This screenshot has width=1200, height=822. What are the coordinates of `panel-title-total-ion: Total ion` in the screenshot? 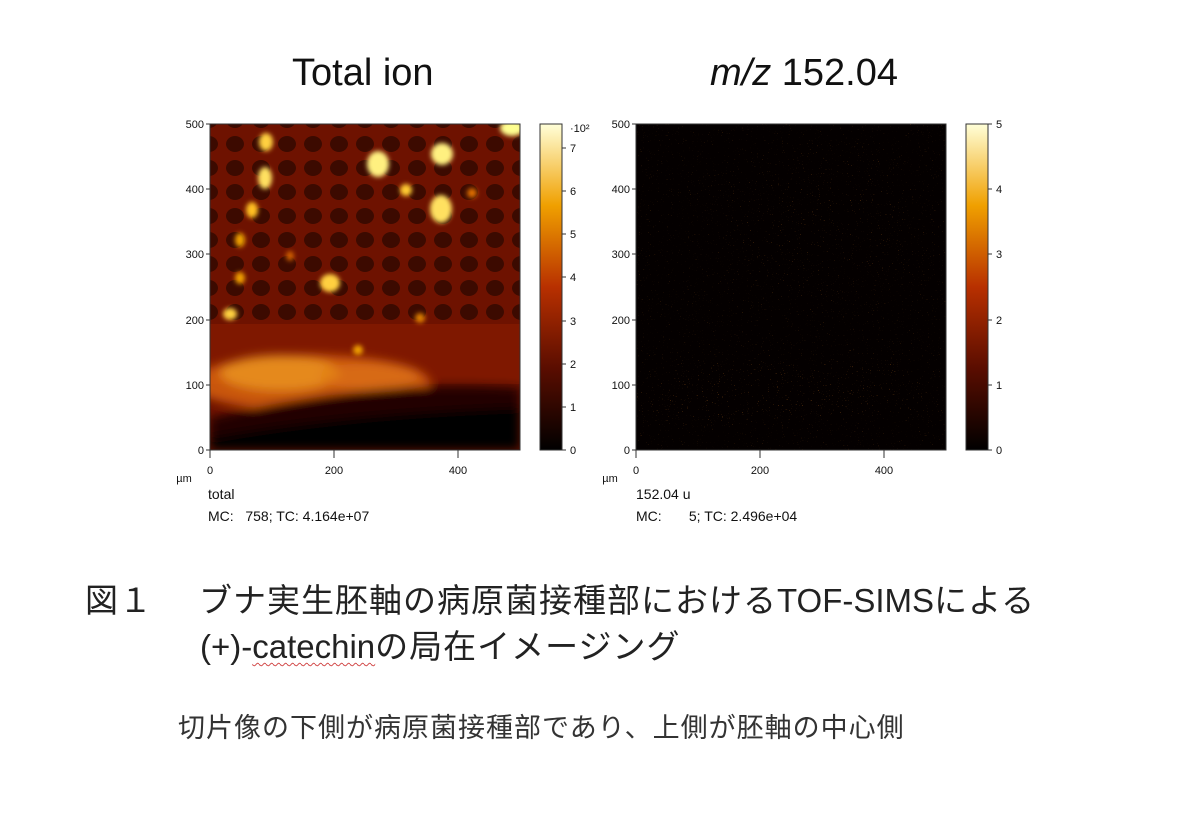 It's located at (363, 73).